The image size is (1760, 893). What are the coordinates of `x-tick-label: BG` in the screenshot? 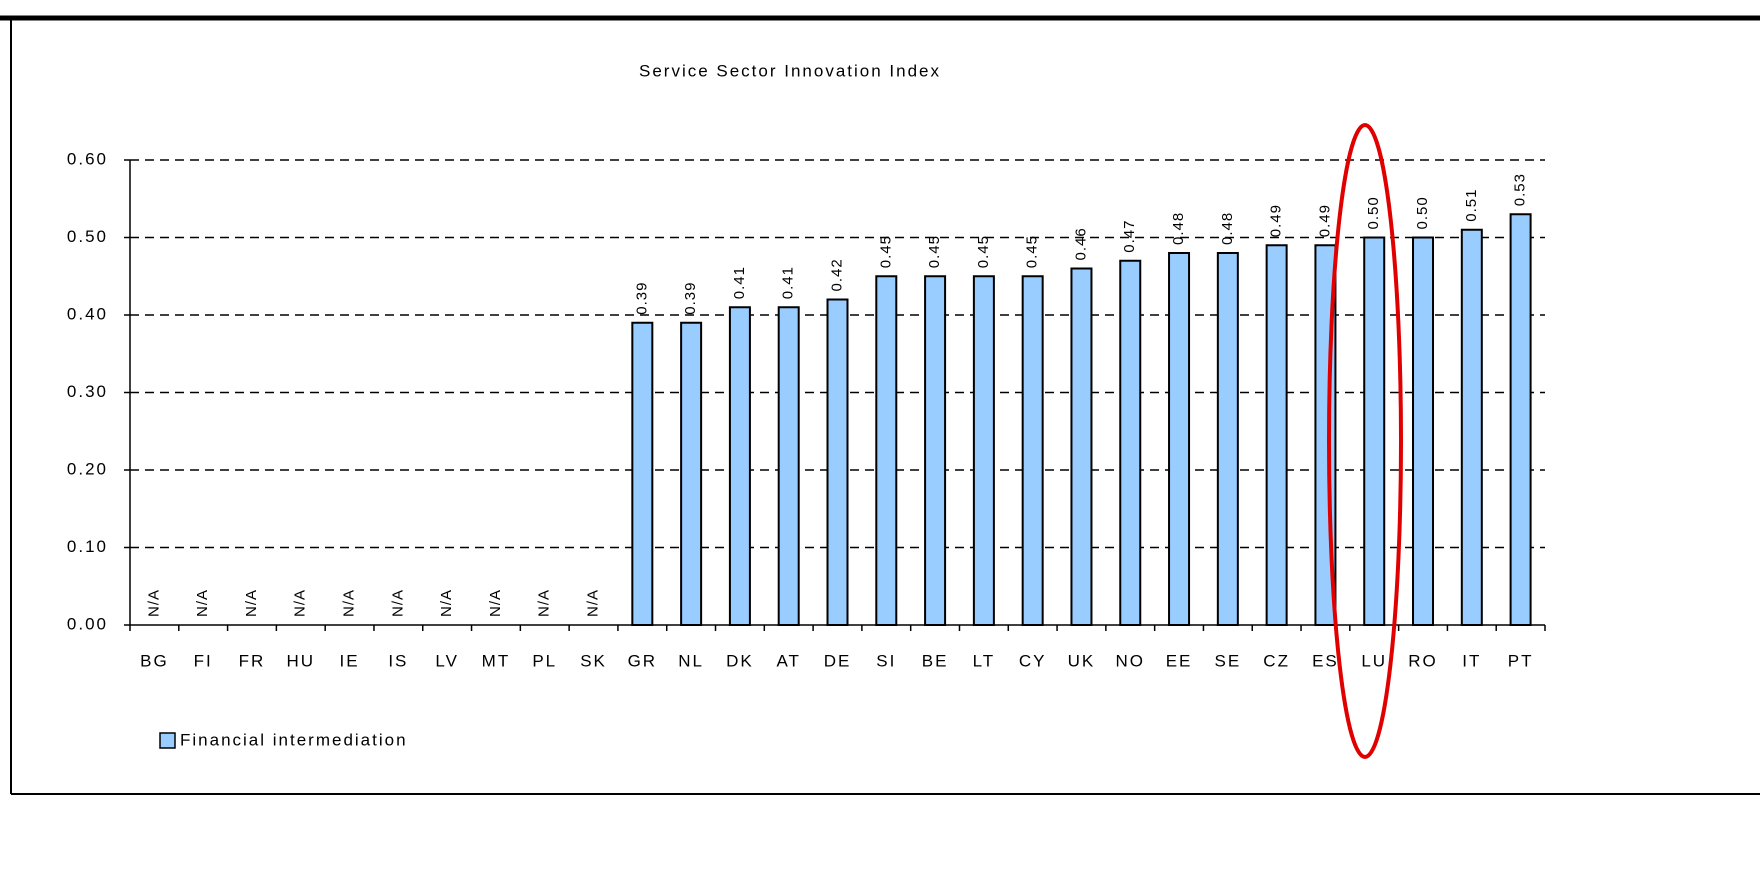 It's located at (154, 660).